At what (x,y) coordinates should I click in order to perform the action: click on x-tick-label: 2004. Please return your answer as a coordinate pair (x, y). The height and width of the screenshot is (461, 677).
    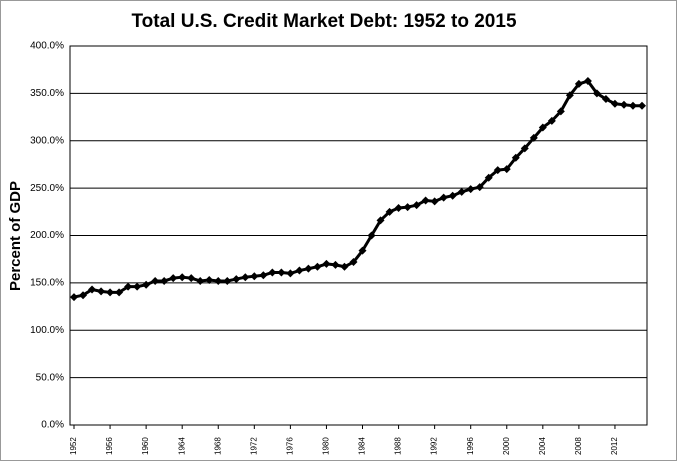
    Looking at the image, I should click on (542, 446).